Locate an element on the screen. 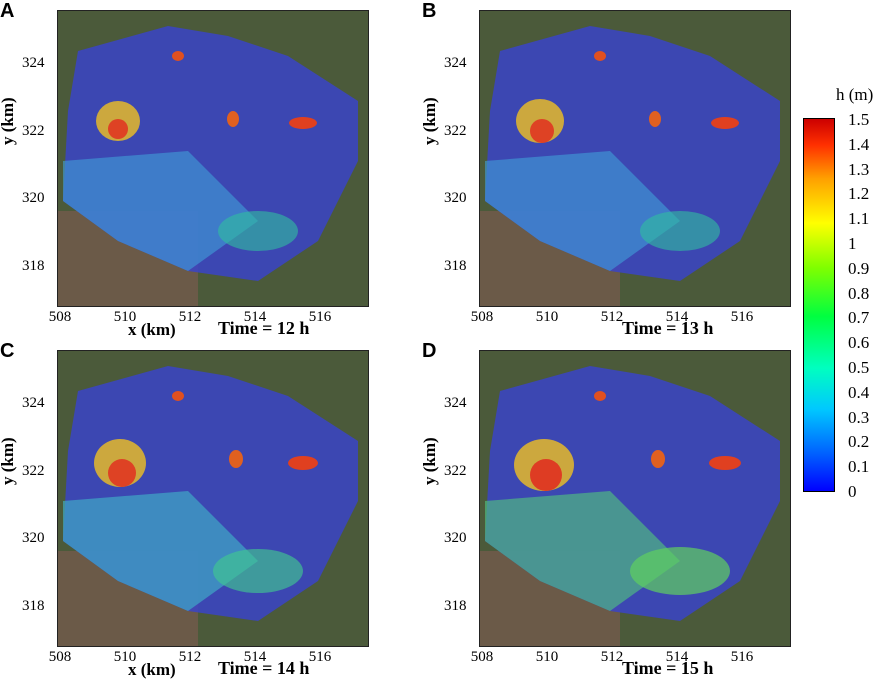 This screenshot has width=886, height=685. time-label: Time = 13 h is located at coordinates (668, 328).